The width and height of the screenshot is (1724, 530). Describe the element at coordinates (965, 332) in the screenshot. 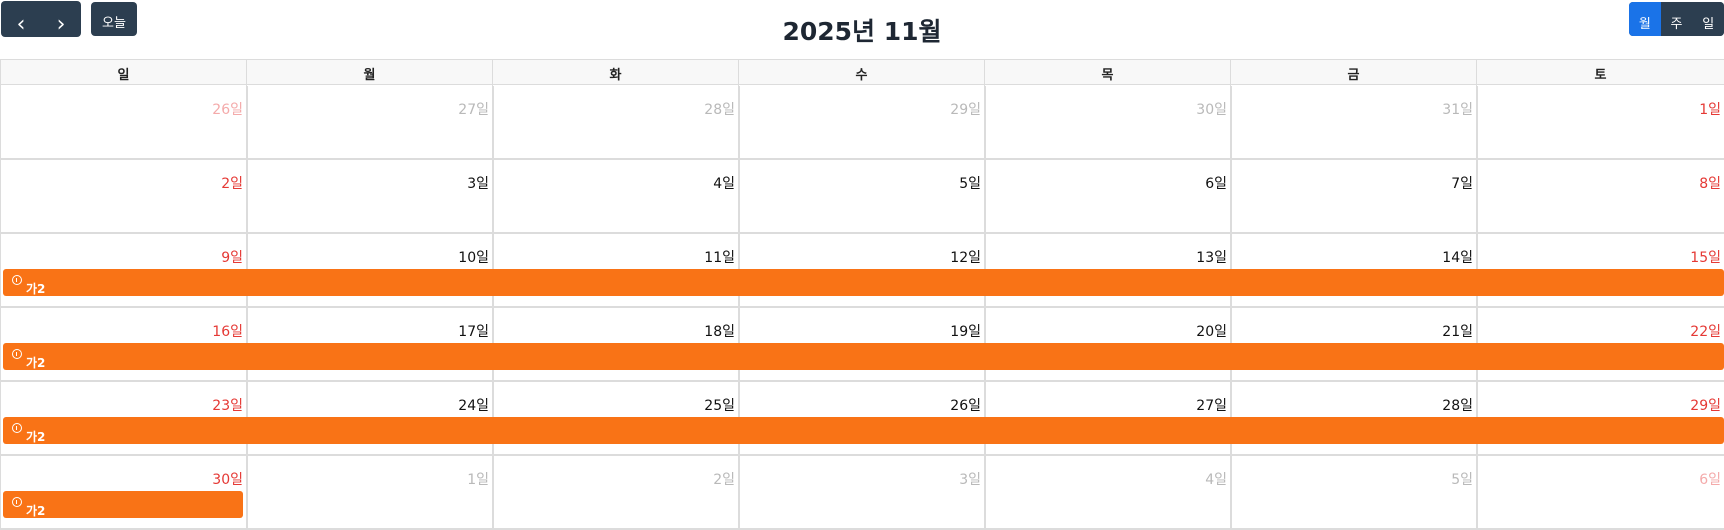

I see `day-number: 19일` at that location.